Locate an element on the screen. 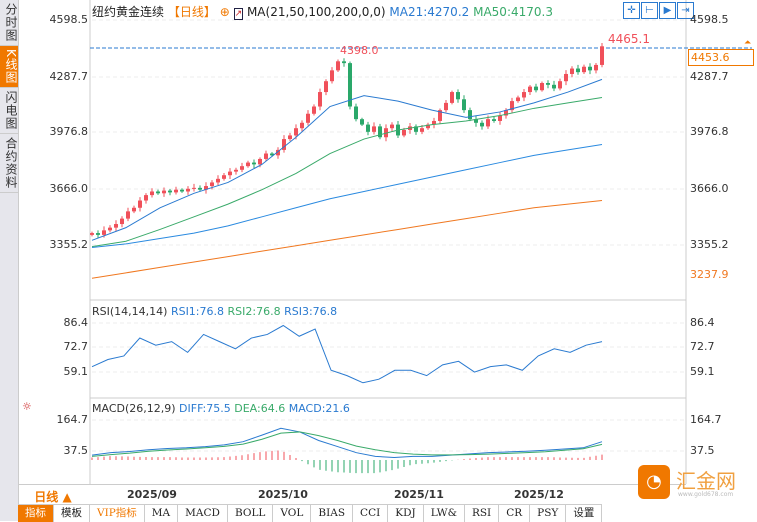 The image size is (757, 522). logo-text: 汇金网 is located at coordinates (706, 481).